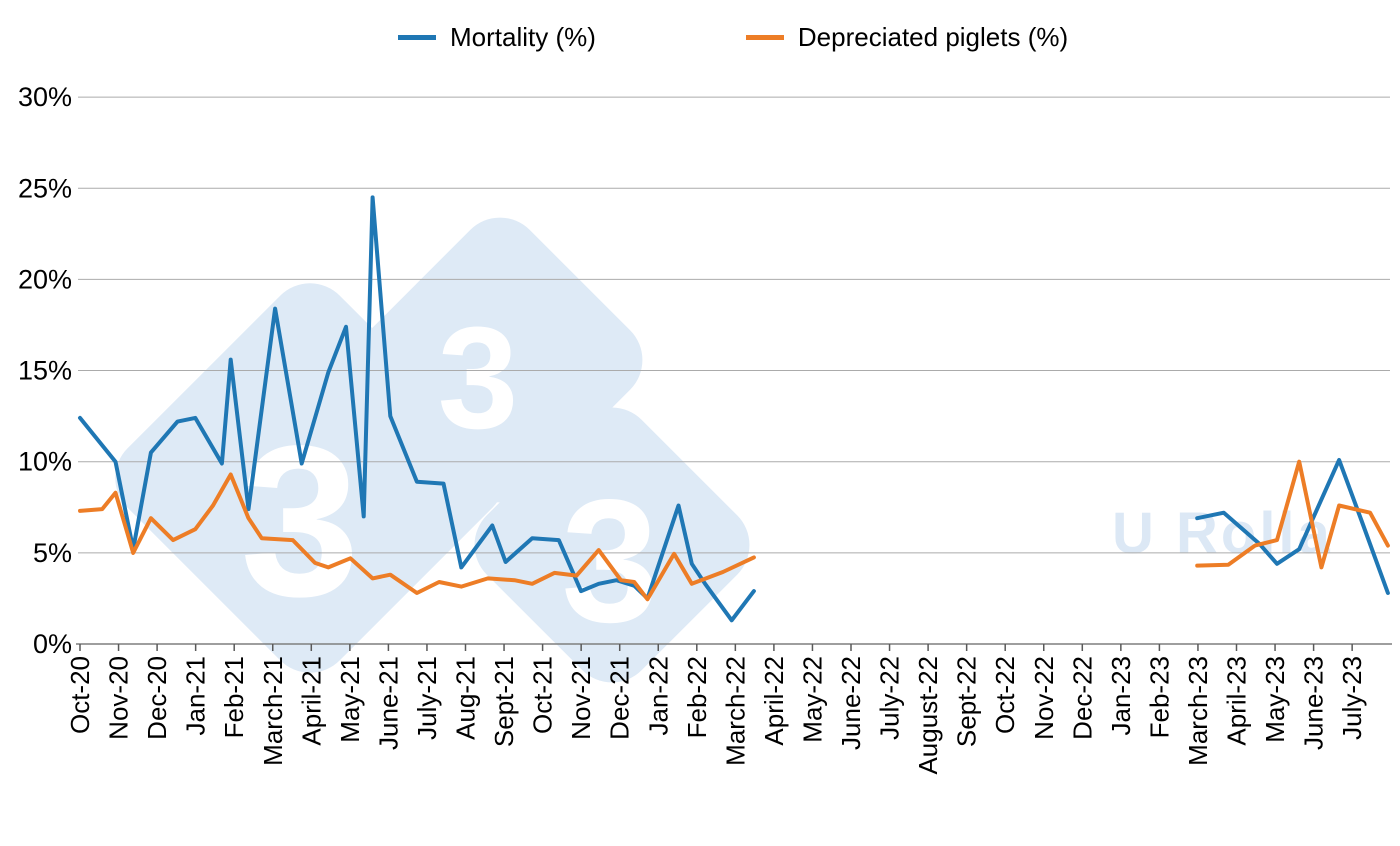 This screenshot has height=846, width=1400. What do you see at coordinates (1082, 698) in the screenshot?
I see `x-tick-label: Dec-22` at bounding box center [1082, 698].